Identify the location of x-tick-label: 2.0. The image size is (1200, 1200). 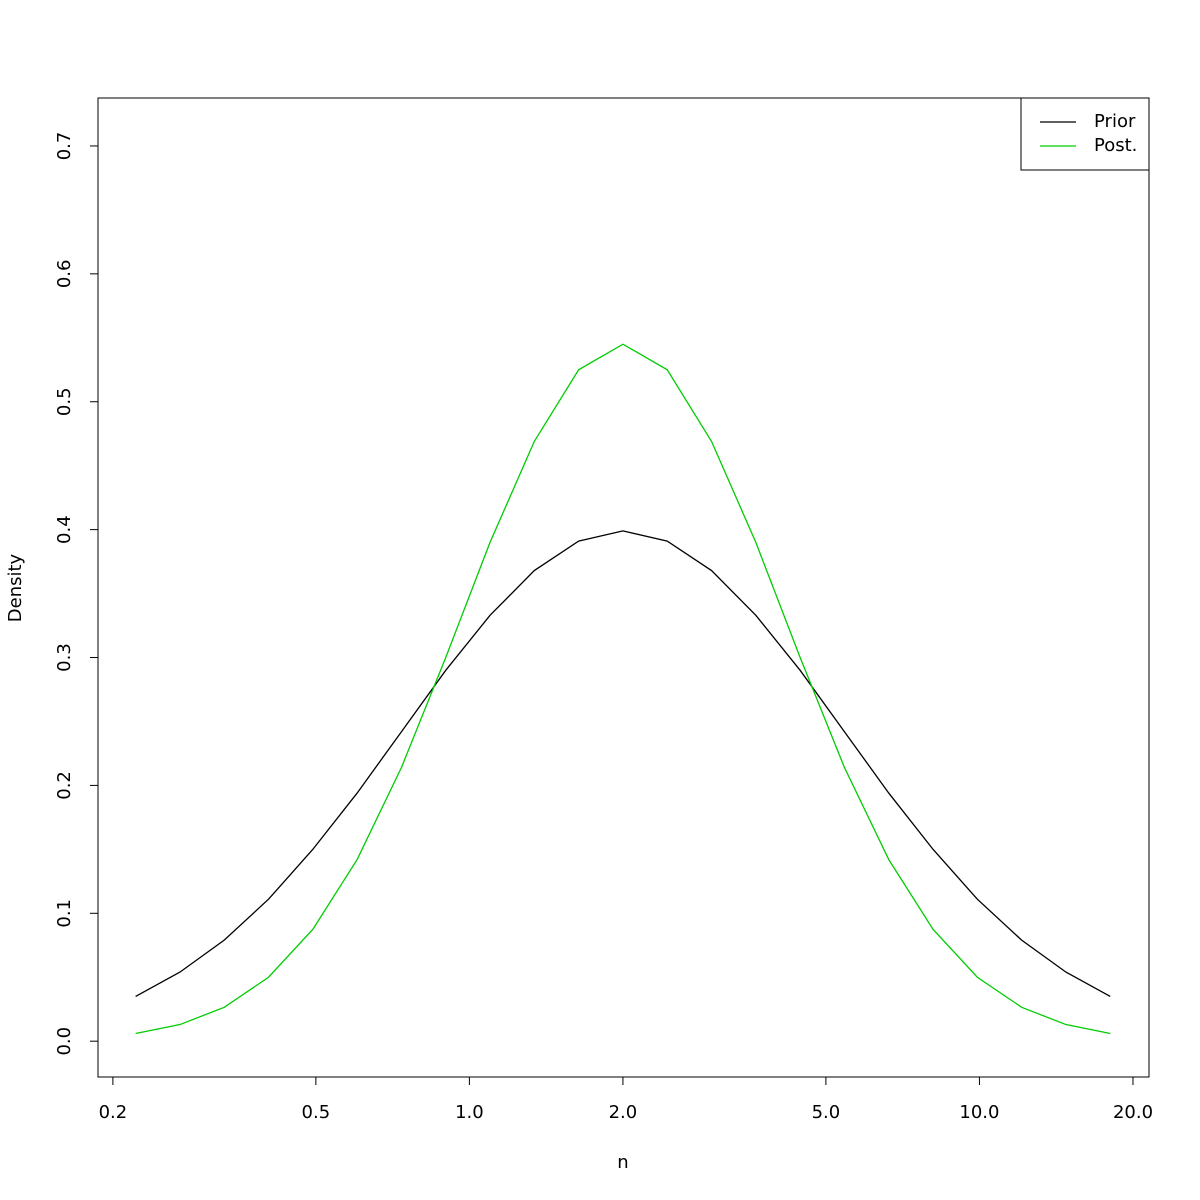
(623, 1112).